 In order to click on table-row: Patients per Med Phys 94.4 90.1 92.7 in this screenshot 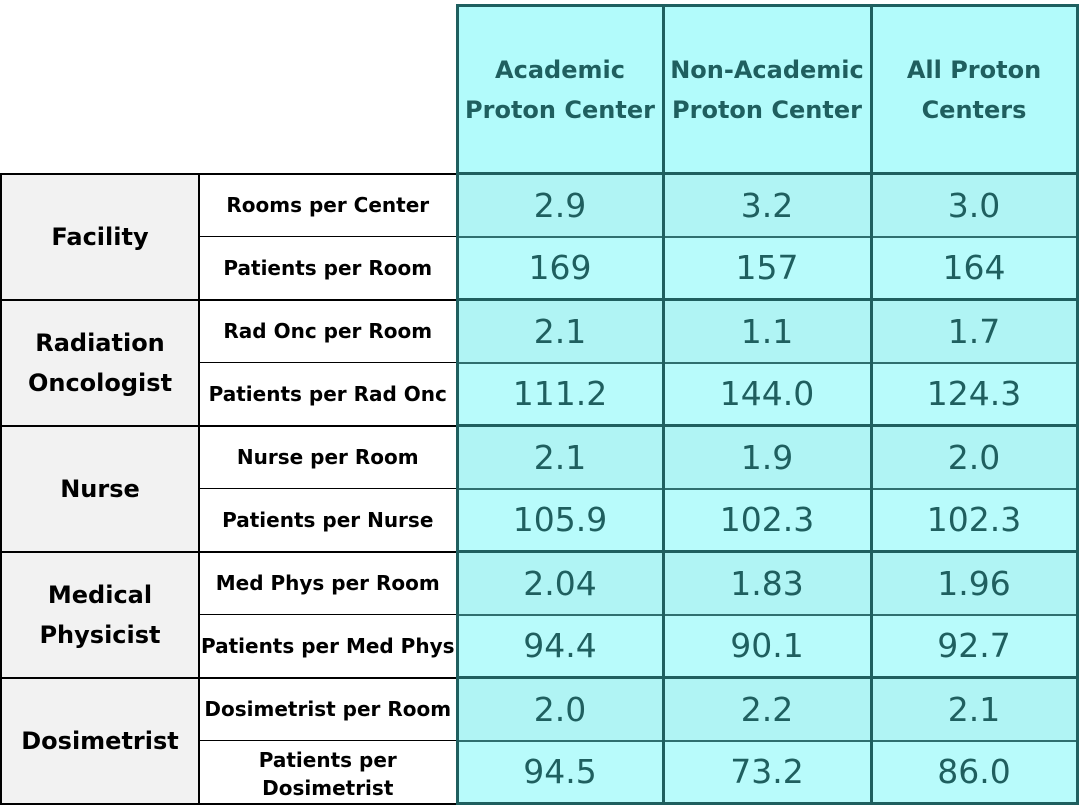, I will do `click(540, 646)`.